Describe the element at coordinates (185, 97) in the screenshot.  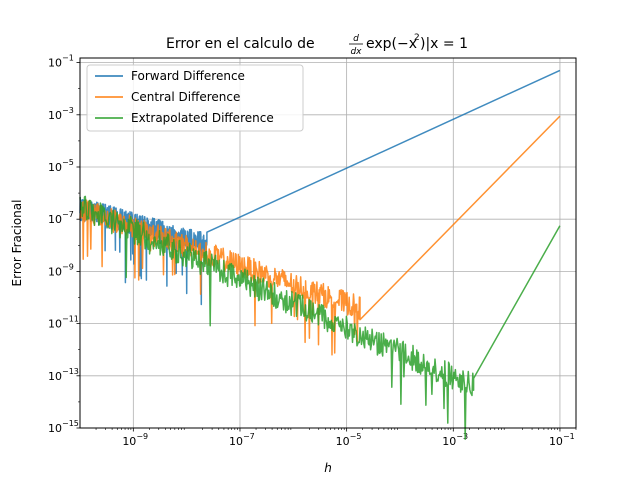
I see `legend-label: Central Difference` at that location.